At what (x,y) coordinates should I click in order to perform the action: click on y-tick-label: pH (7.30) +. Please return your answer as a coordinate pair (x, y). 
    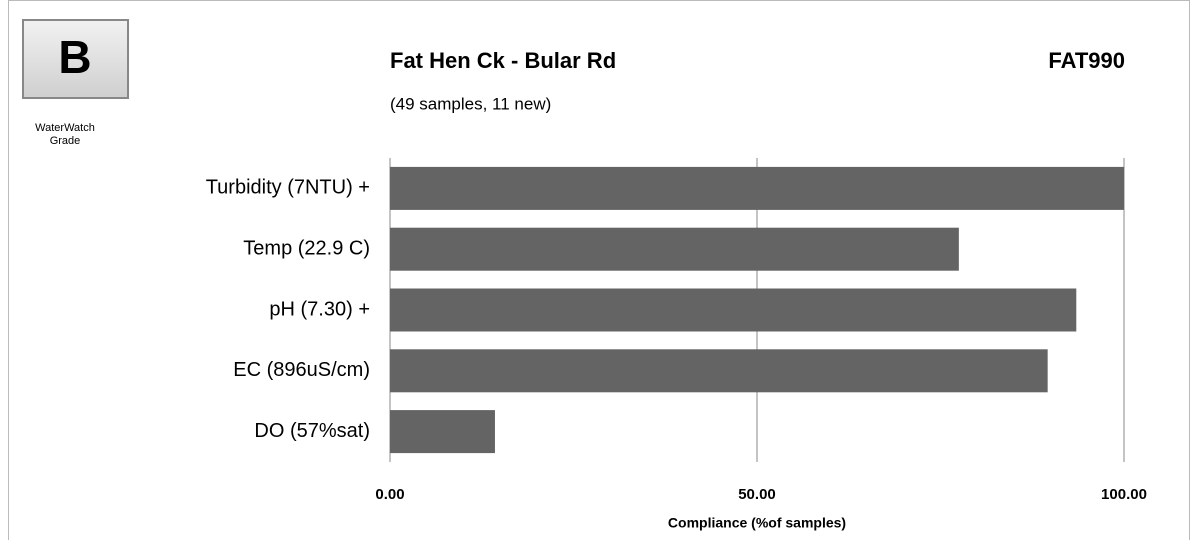
    Looking at the image, I should click on (319, 309).